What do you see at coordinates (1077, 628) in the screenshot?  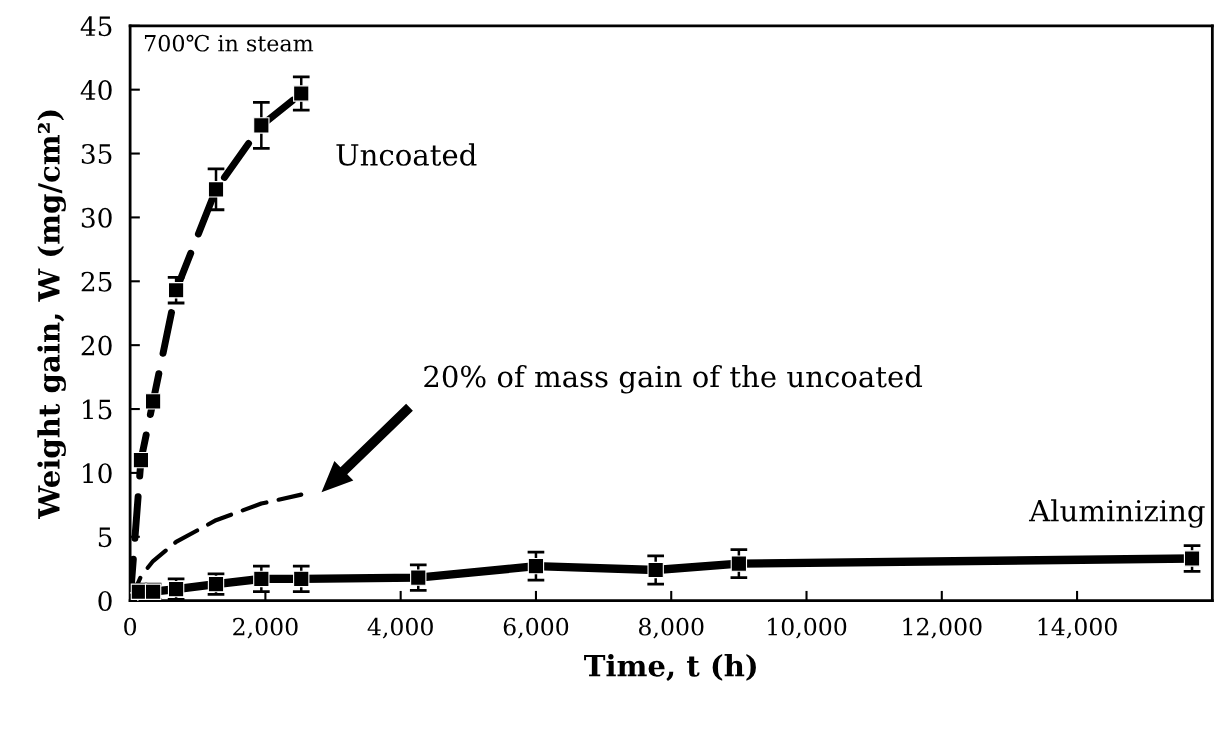 I see `x-tick-label: 14,000` at bounding box center [1077, 628].